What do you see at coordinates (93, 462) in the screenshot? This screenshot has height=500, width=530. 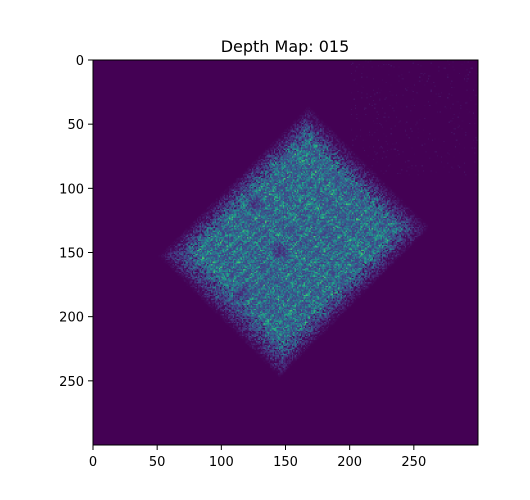 I see `x-tick-label: 0` at bounding box center [93, 462].